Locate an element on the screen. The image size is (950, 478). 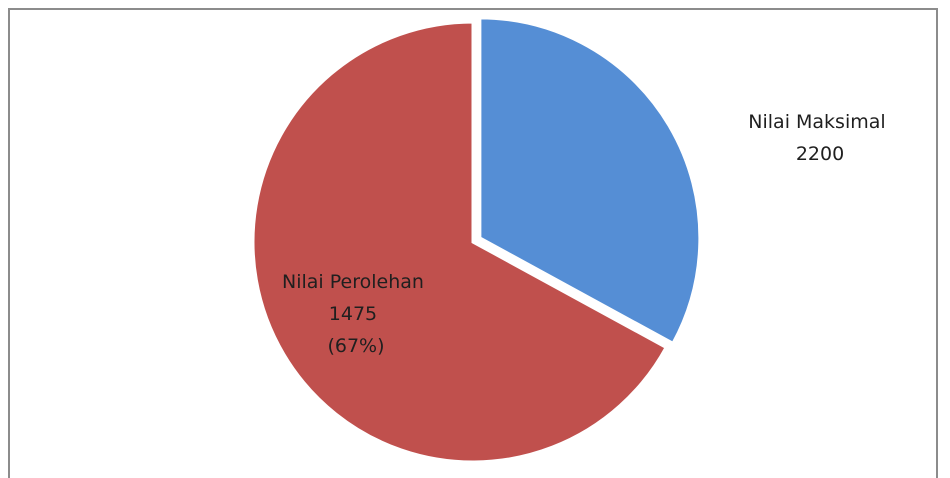
label-nilai-maksimal: Nilai Maksimal 2200 is located at coordinates (819, 138).